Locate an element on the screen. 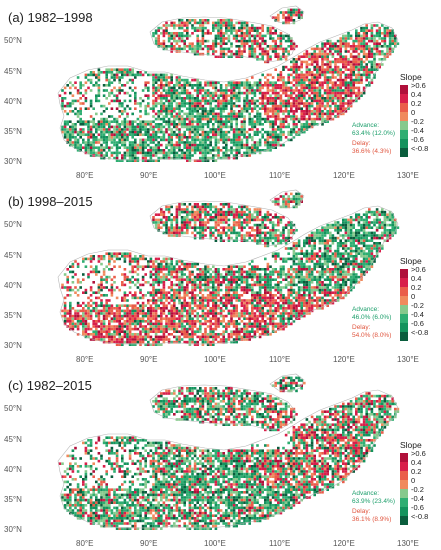  delay-value: 36.1% (8.9%) is located at coordinates (371, 519).